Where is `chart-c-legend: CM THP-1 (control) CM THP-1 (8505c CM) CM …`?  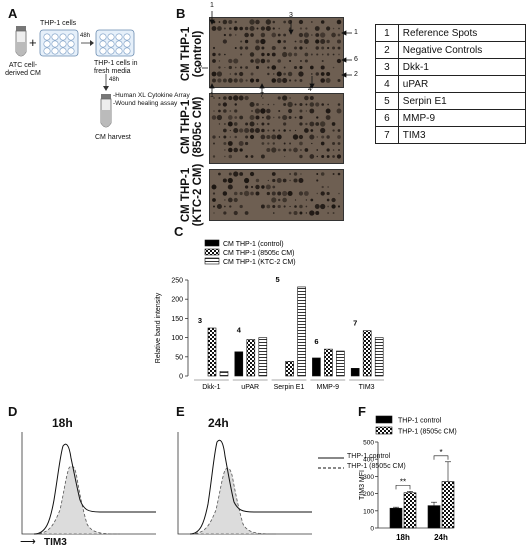 chart-c-legend: CM THP-1 (control) CM THP-1 (8505c CM) CM … is located at coordinates (250, 252).